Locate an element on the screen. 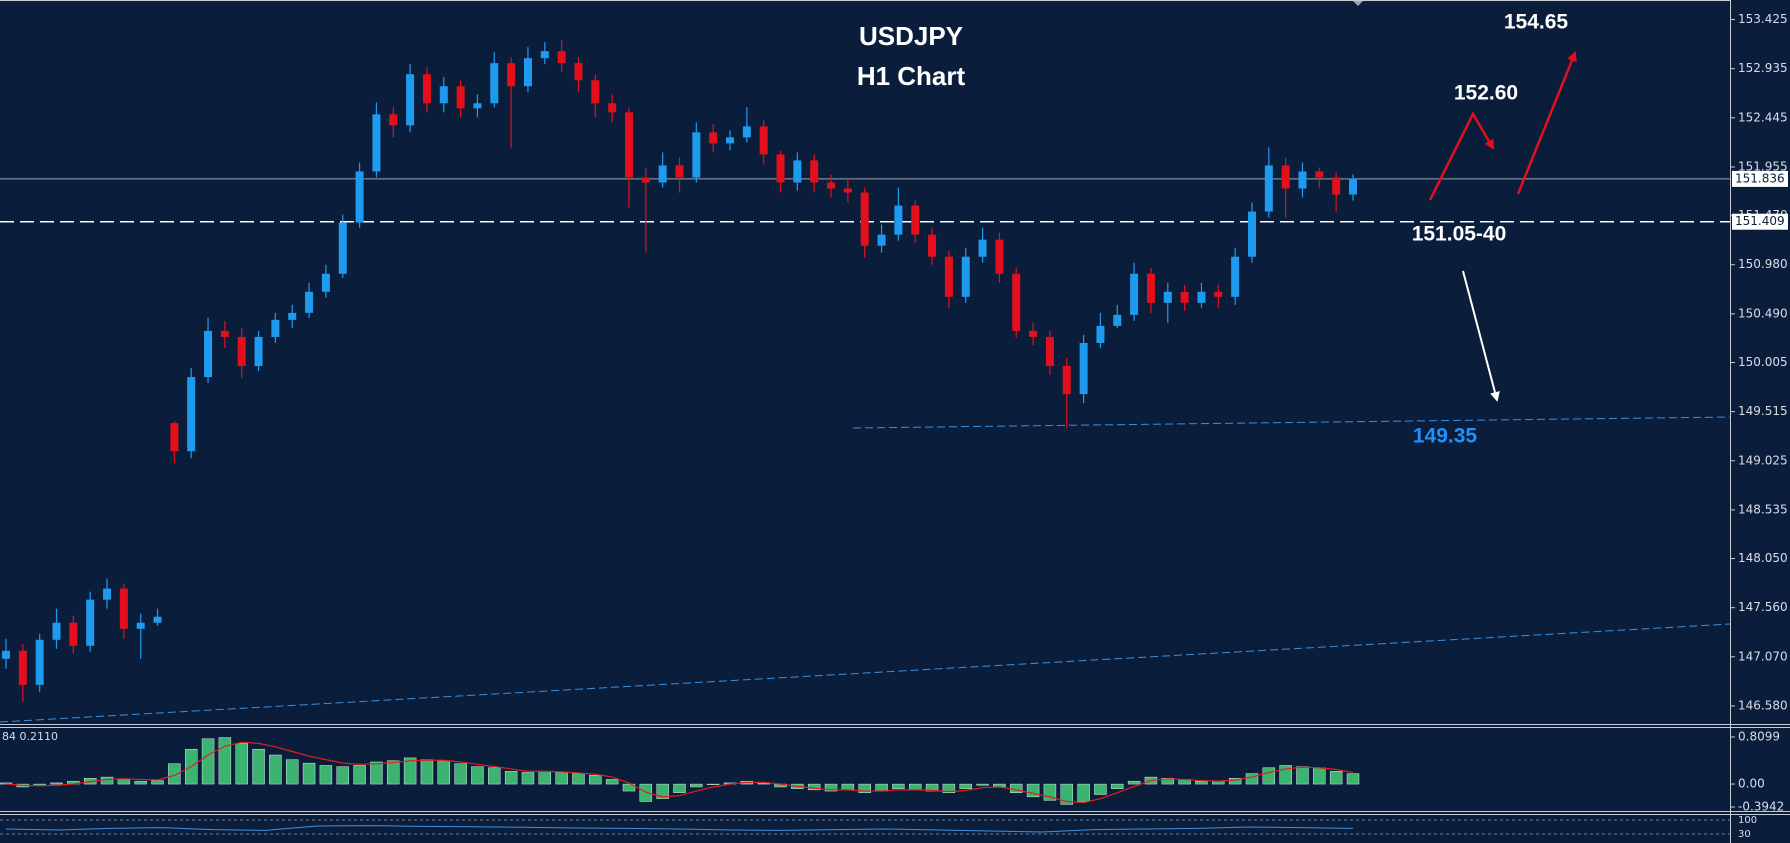 The width and height of the screenshot is (1790, 843). annotation: 154.65 is located at coordinates (1536, 22).